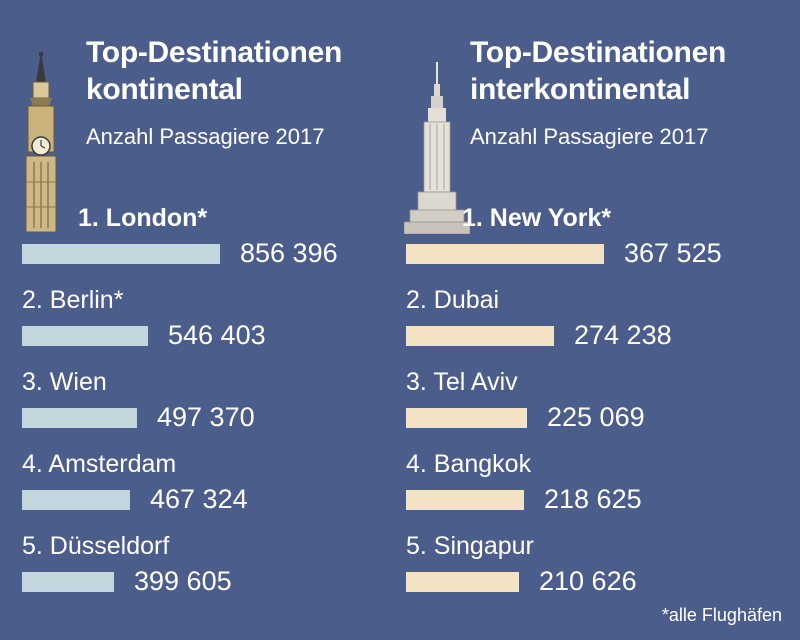 The image size is (800, 640). I want to click on empire-state-building-icon, so click(437, 148).